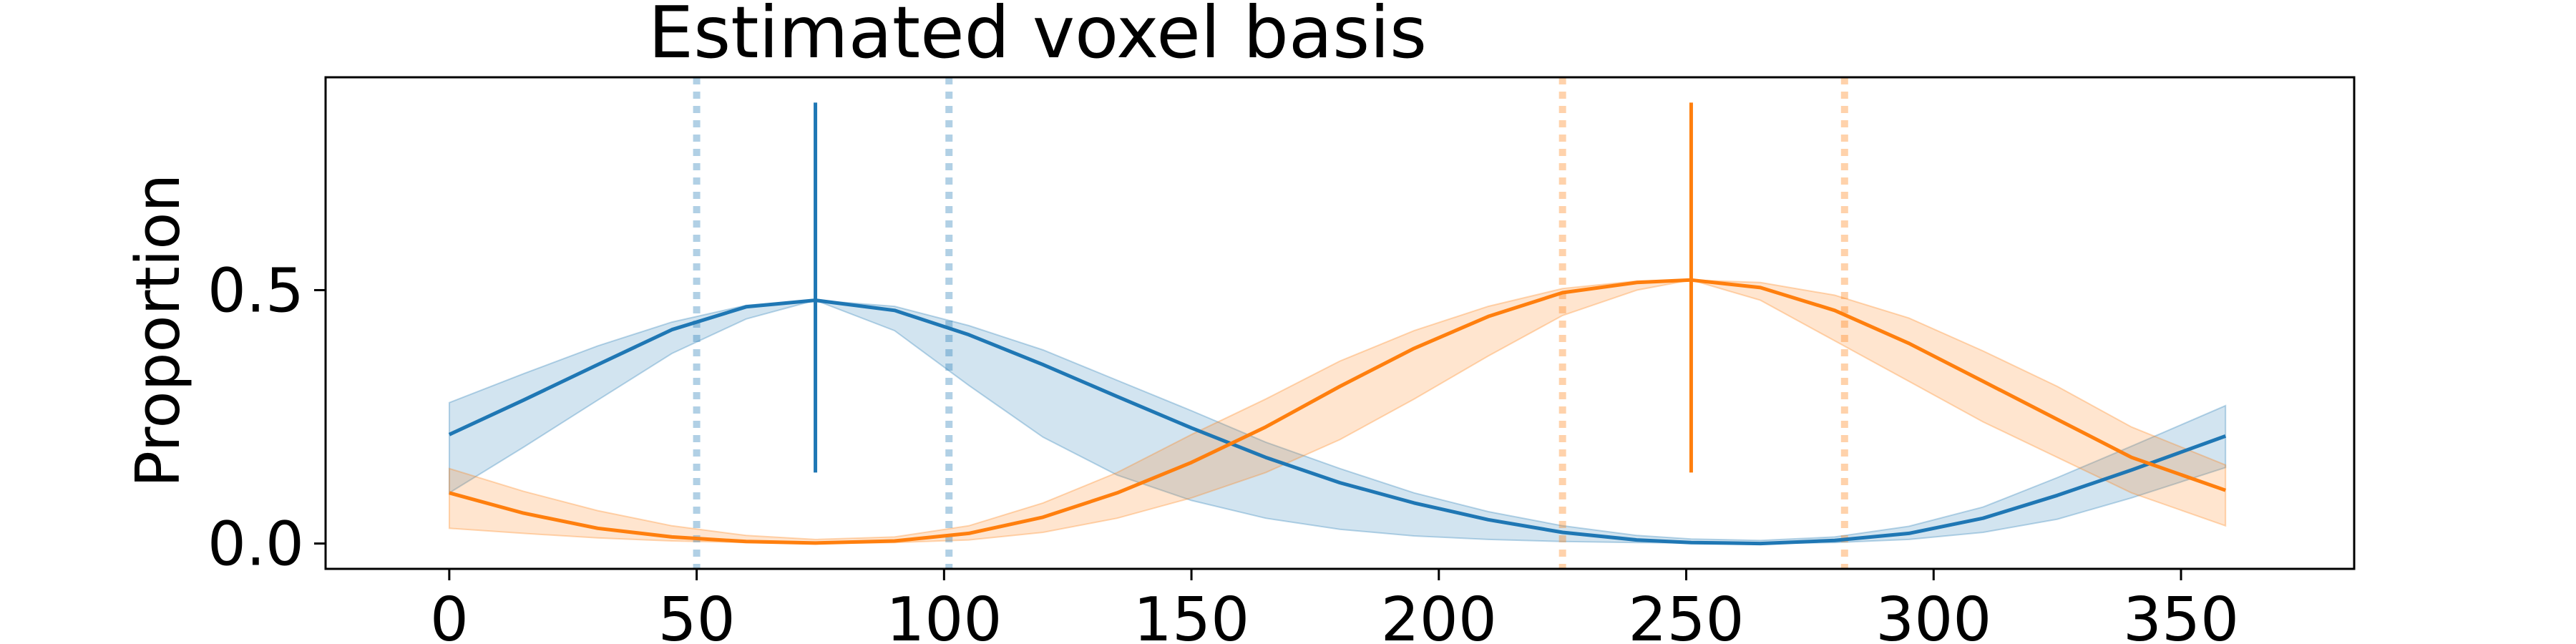 This screenshot has width=2576, height=644. Describe the element at coordinates (697, 614) in the screenshot. I see `x-tick-label: 50` at that location.